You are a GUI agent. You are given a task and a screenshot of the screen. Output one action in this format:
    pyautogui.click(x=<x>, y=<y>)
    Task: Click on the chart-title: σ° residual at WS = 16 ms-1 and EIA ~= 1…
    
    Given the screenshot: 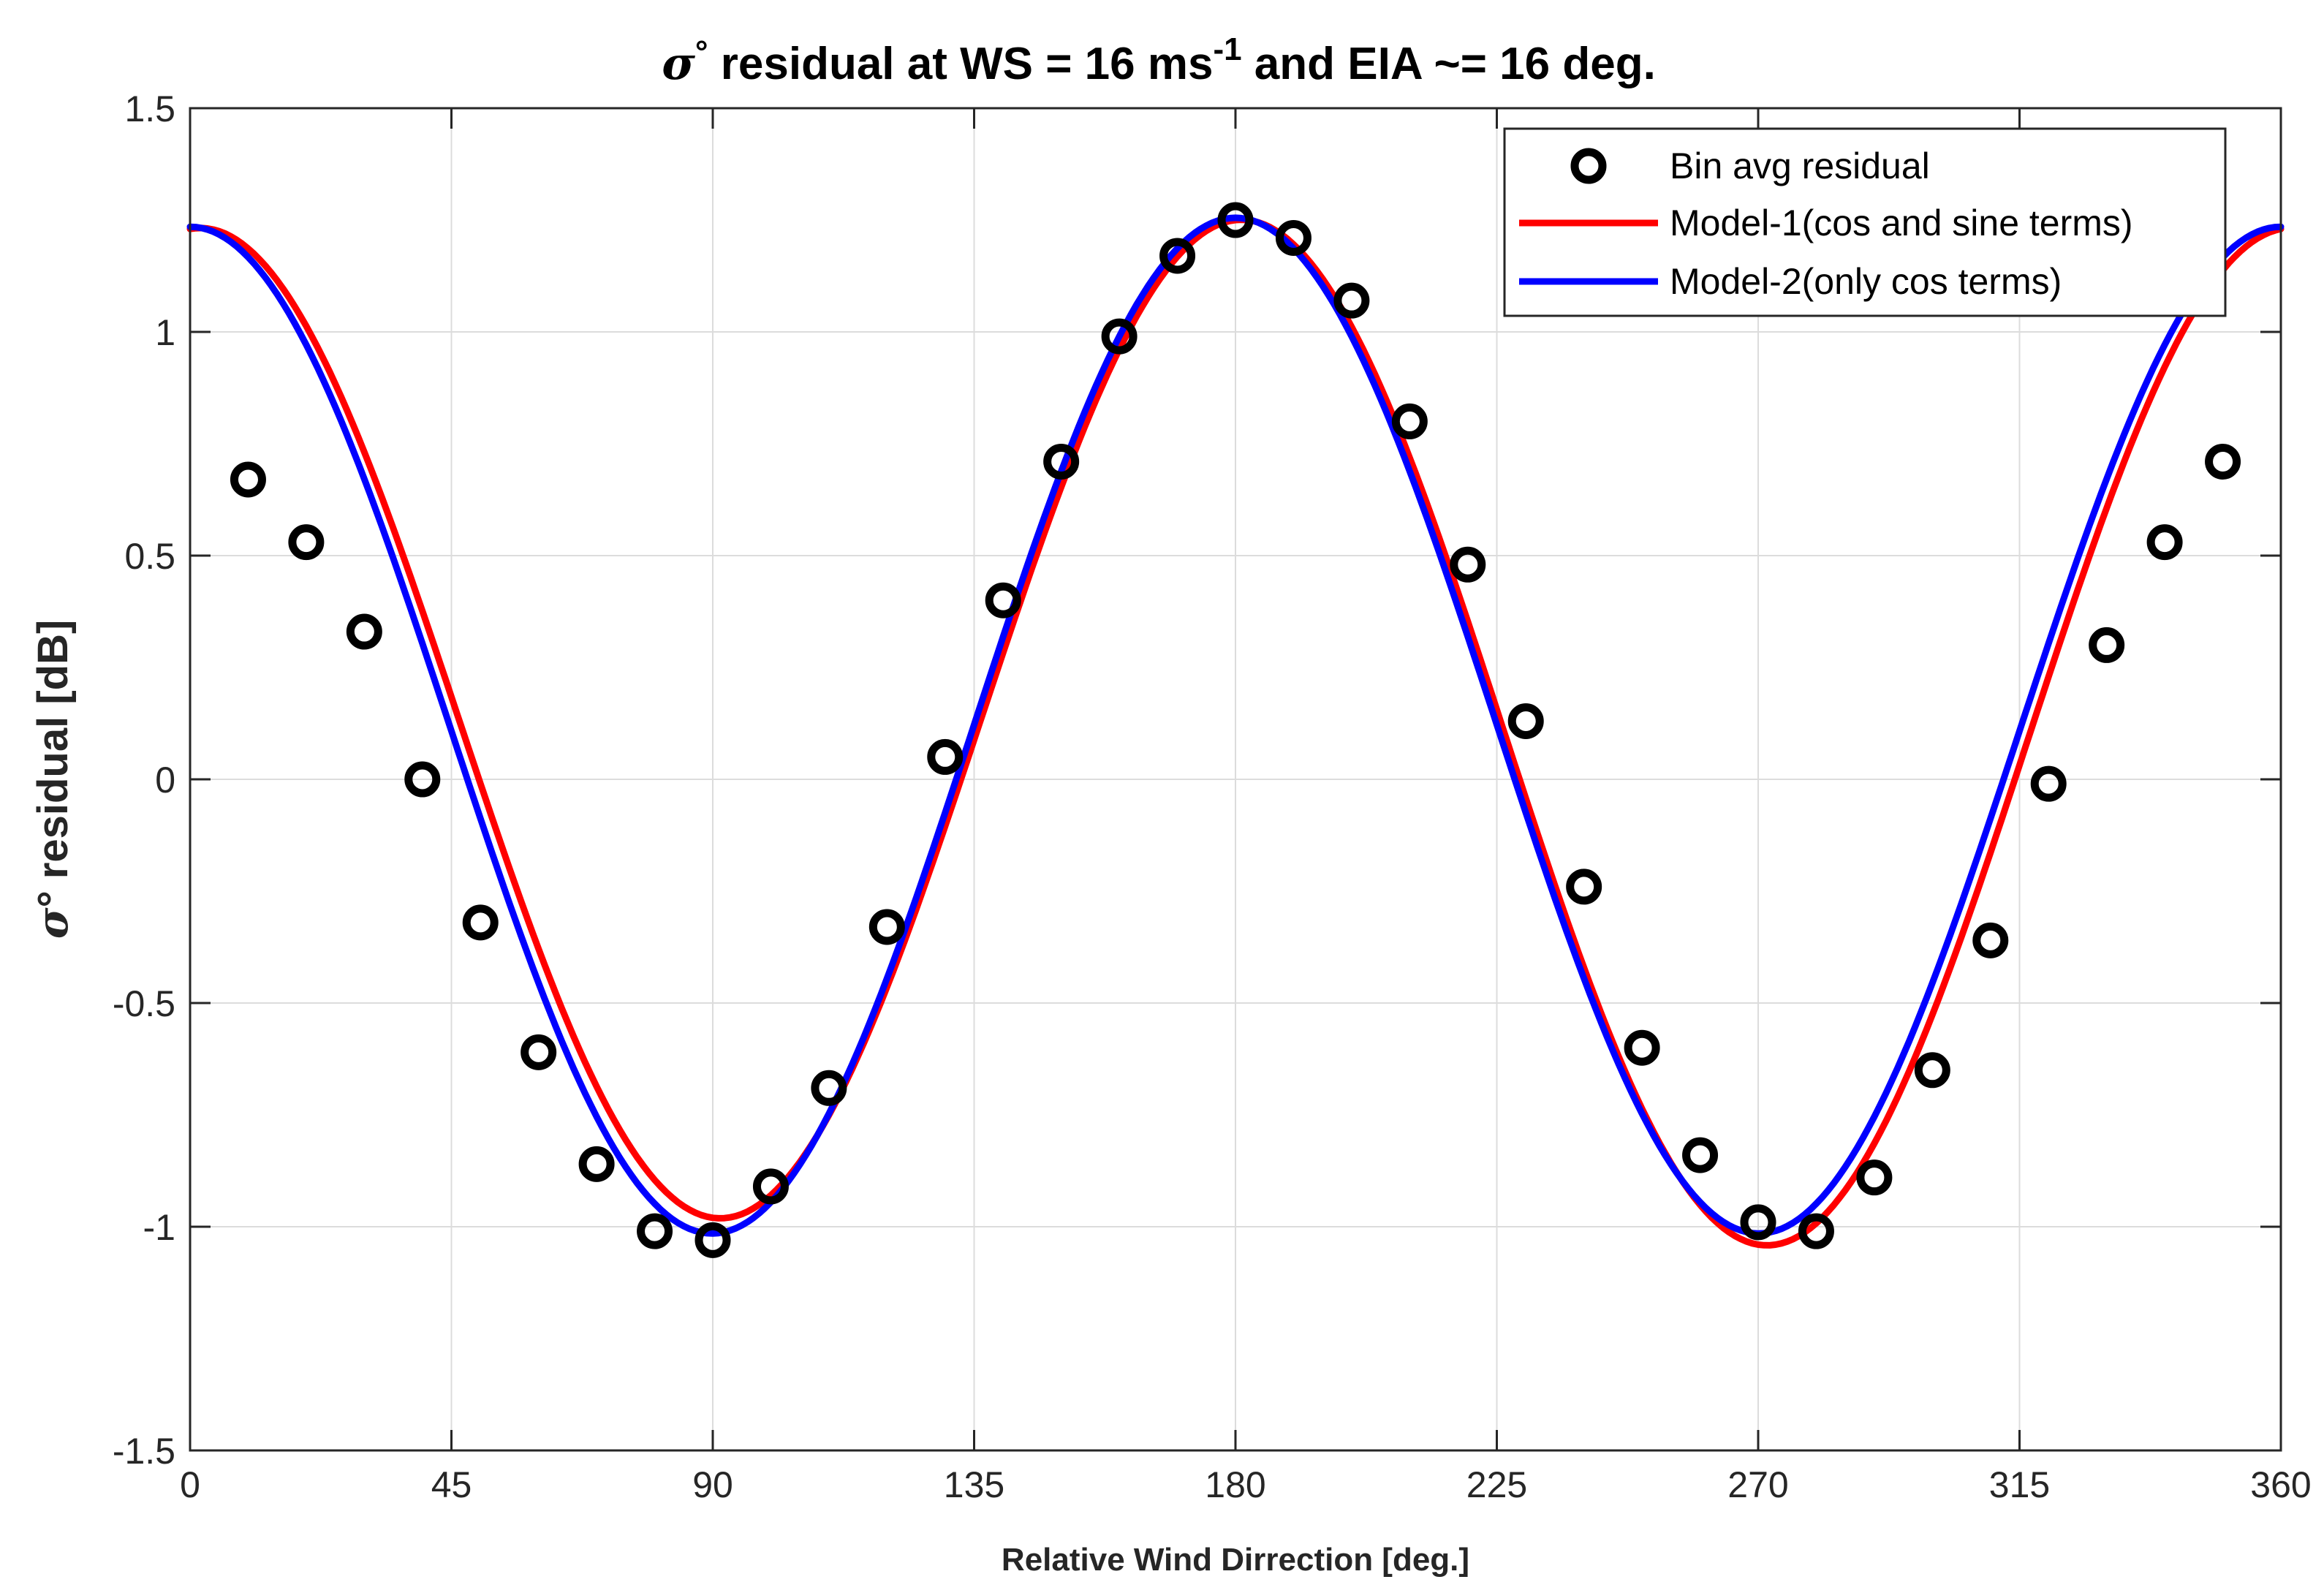 What is the action you would take?
    pyautogui.click(x=1159, y=61)
    